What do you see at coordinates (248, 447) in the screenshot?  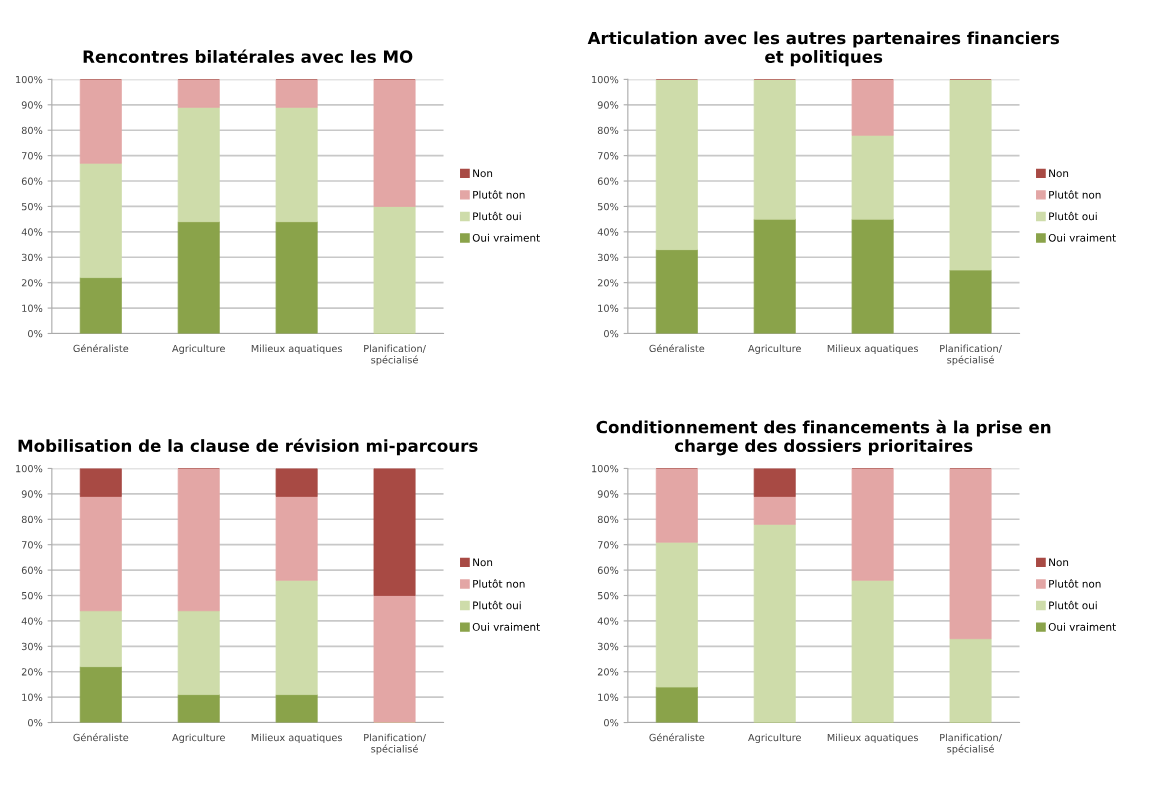 I see `chart-title: Mobilisation de la clause de révision mi-parcours` at bounding box center [248, 447].